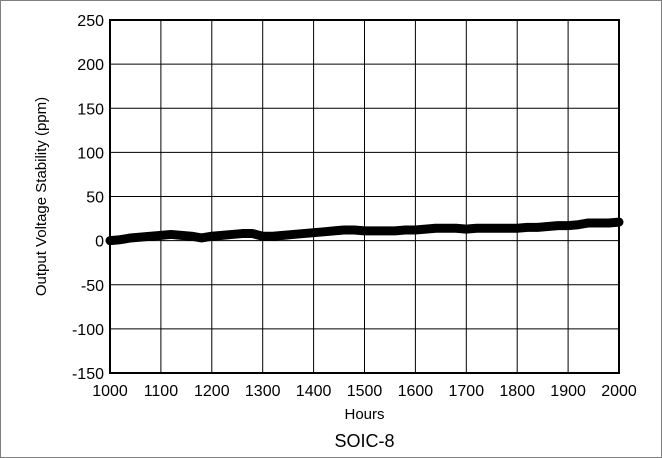  Describe the element at coordinates (41, 196) in the screenshot. I see `y-axis-label: Output Voltage Stability (ppm)` at that location.